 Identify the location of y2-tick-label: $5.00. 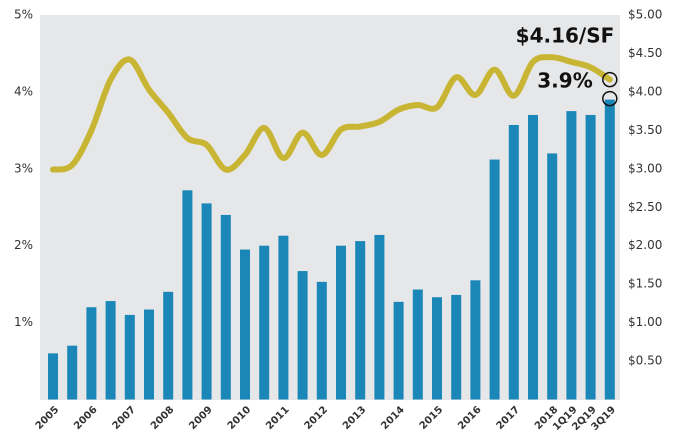
(645, 15).